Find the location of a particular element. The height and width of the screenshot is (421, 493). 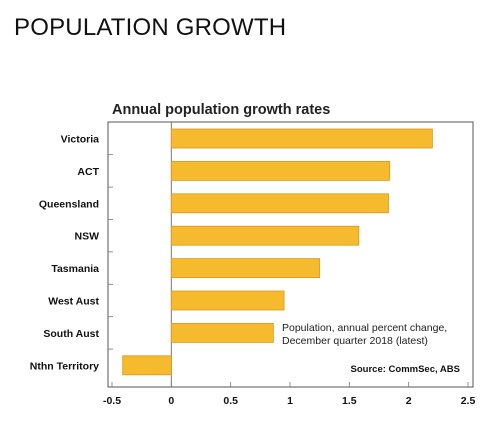

page-heading: POPULATION GROWTH is located at coordinates (150, 27).